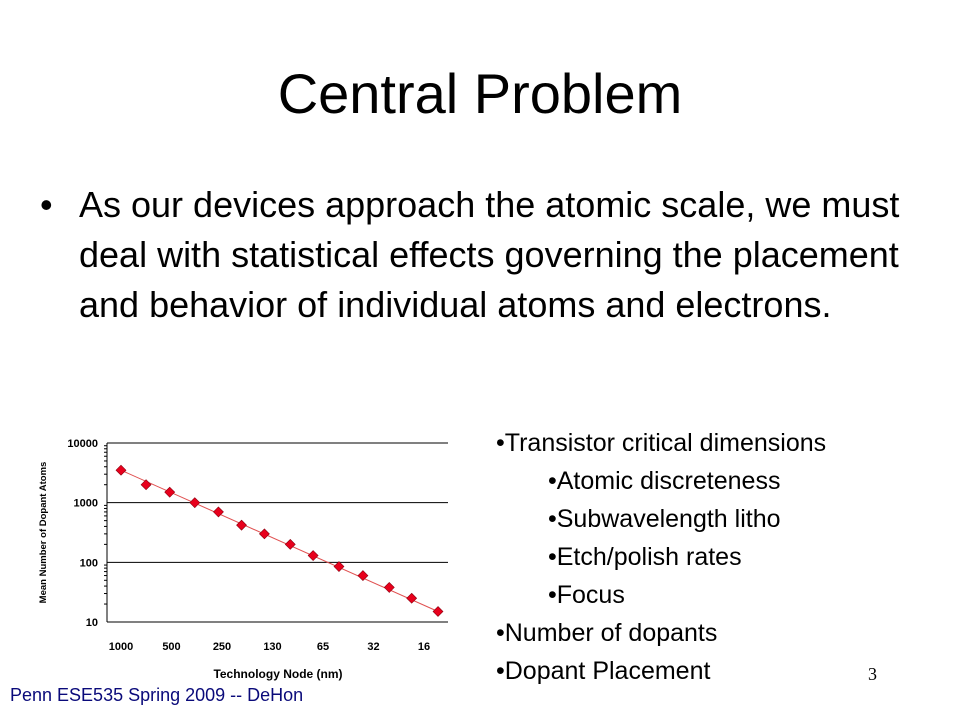  What do you see at coordinates (586, 595) in the screenshot?
I see `list-item: •Focus` at bounding box center [586, 595].